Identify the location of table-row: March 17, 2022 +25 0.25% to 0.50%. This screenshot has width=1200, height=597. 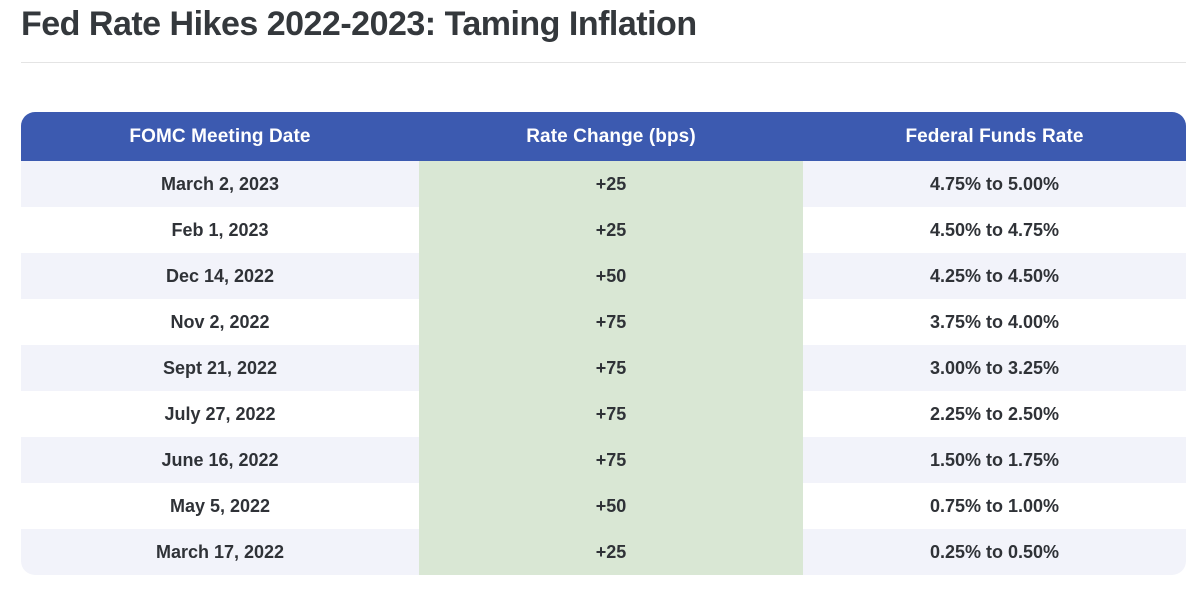
(603, 552).